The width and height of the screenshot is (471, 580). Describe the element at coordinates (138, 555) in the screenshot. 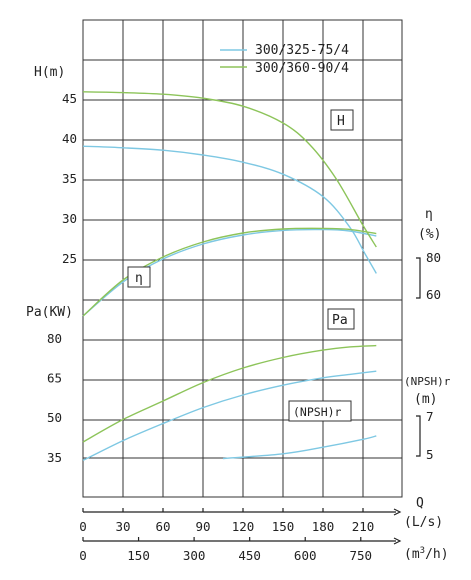

I see `m3h-tick-label: 150` at that location.